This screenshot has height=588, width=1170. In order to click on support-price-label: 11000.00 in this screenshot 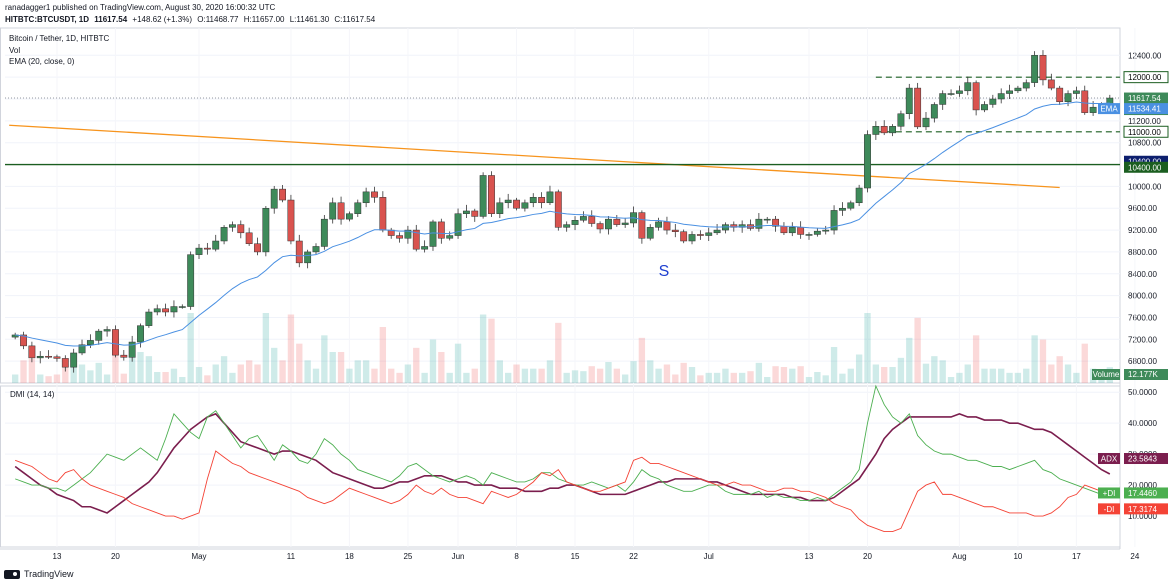, I will do `click(1144, 132)`.